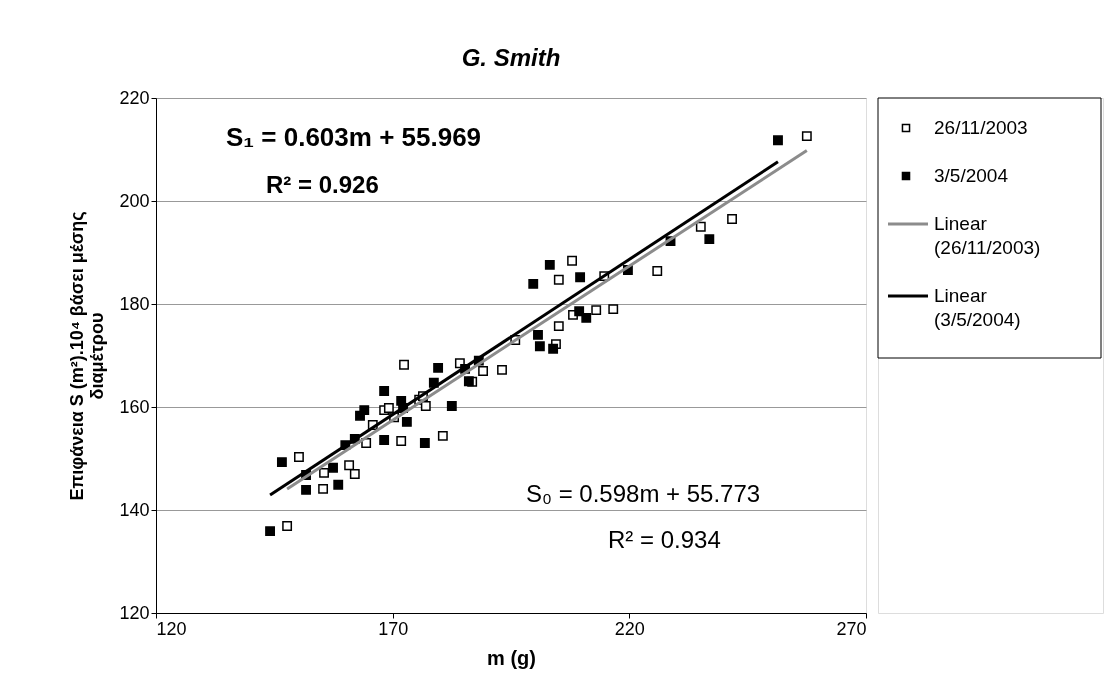  Describe the element at coordinates (171, 628) in the screenshot. I see `x-tick-label: 120` at that location.